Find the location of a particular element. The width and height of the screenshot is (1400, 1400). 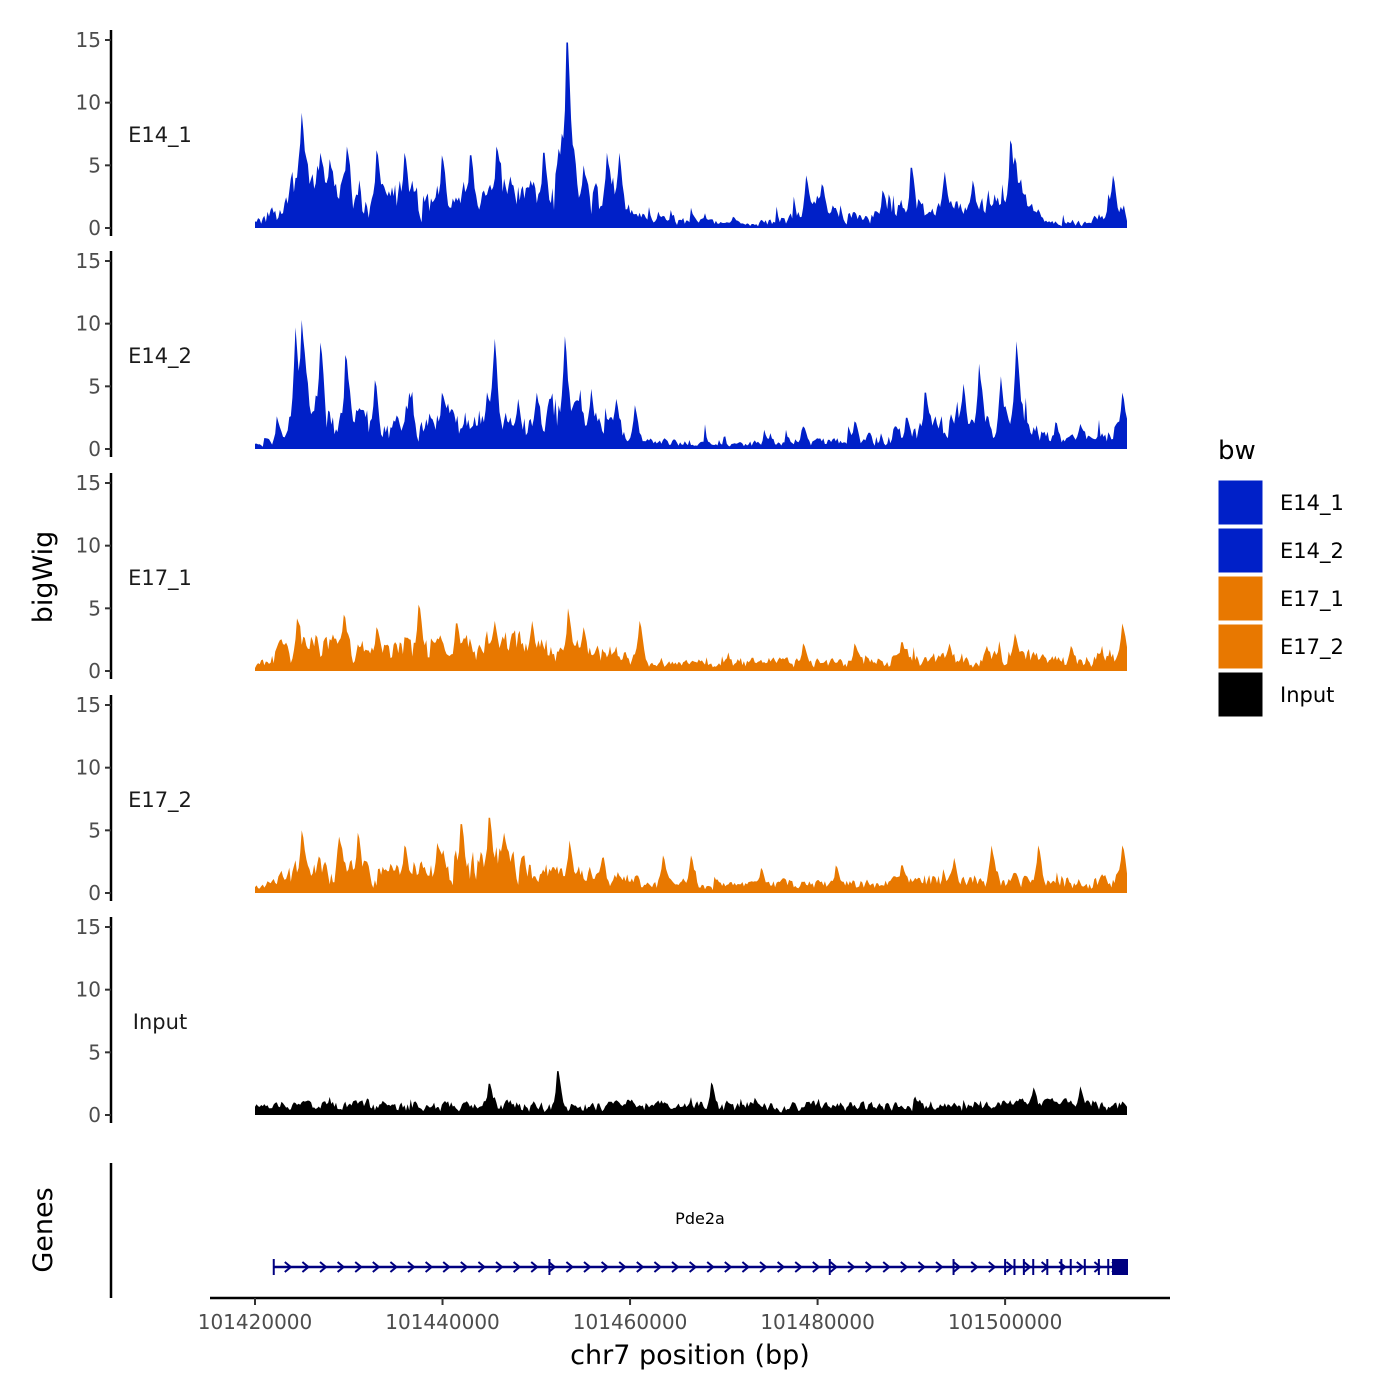

x-tick-label: 101460000 is located at coordinates (630, 1322).